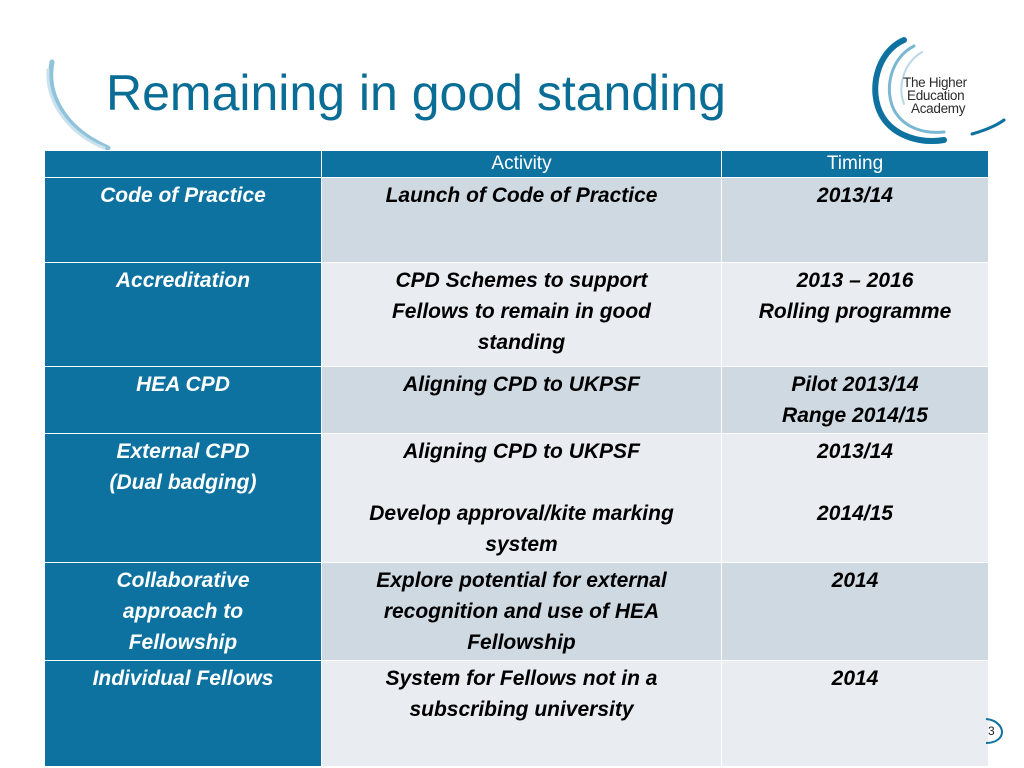 This screenshot has width=1024, height=768. What do you see at coordinates (855, 513) in the screenshot?
I see `timing-line: 2014/15` at bounding box center [855, 513].